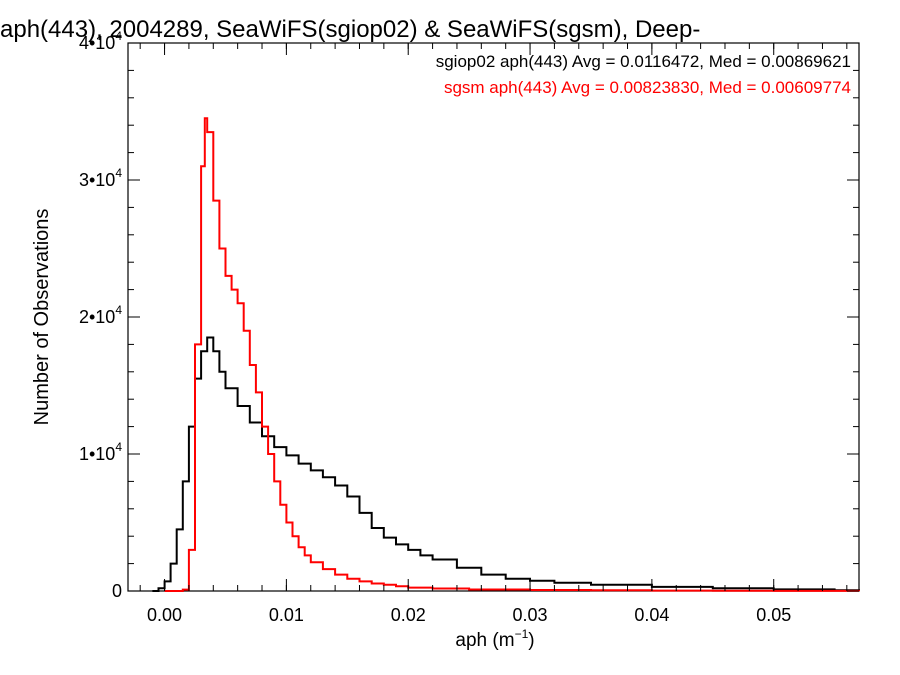 Image resolution: width=900 pixels, height=675 pixels. Describe the element at coordinates (530, 615) in the screenshot. I see `x-tick-label: 0.03` at that location.